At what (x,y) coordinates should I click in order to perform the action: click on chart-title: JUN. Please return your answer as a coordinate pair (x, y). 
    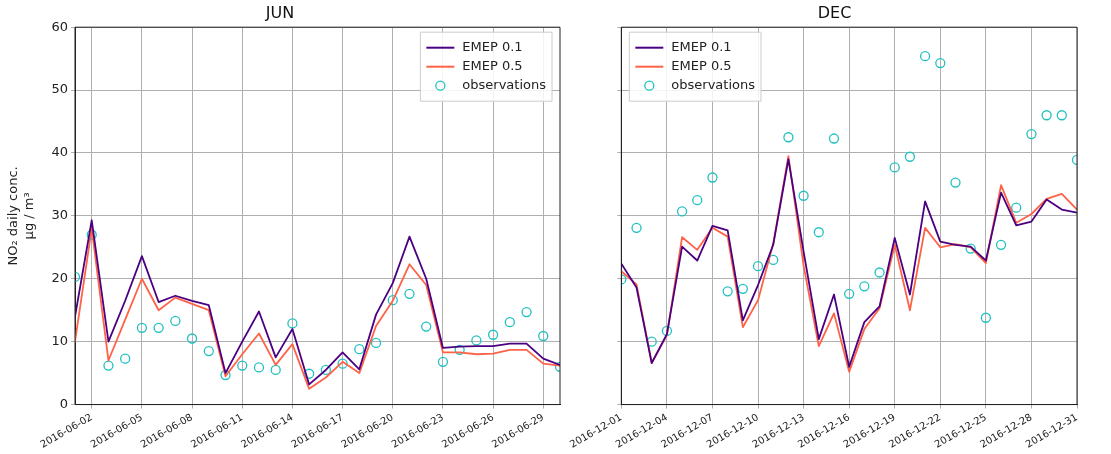
    Looking at the image, I should click on (279, 12).